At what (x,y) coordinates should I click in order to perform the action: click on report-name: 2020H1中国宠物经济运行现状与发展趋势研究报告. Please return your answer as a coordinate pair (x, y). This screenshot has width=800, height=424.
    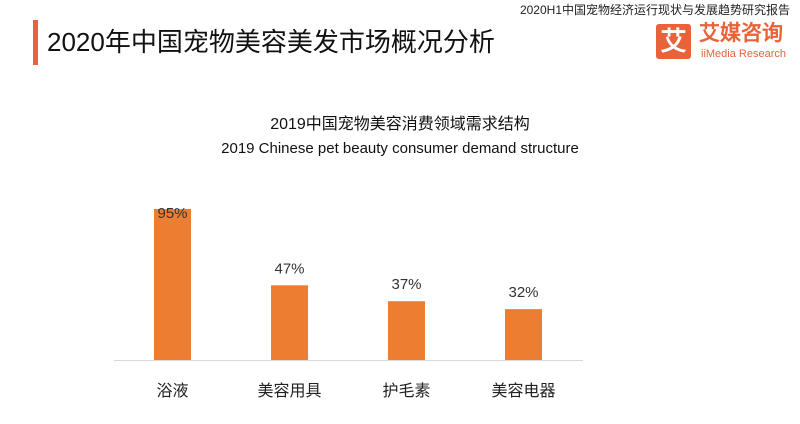
    Looking at the image, I should click on (654, 10).